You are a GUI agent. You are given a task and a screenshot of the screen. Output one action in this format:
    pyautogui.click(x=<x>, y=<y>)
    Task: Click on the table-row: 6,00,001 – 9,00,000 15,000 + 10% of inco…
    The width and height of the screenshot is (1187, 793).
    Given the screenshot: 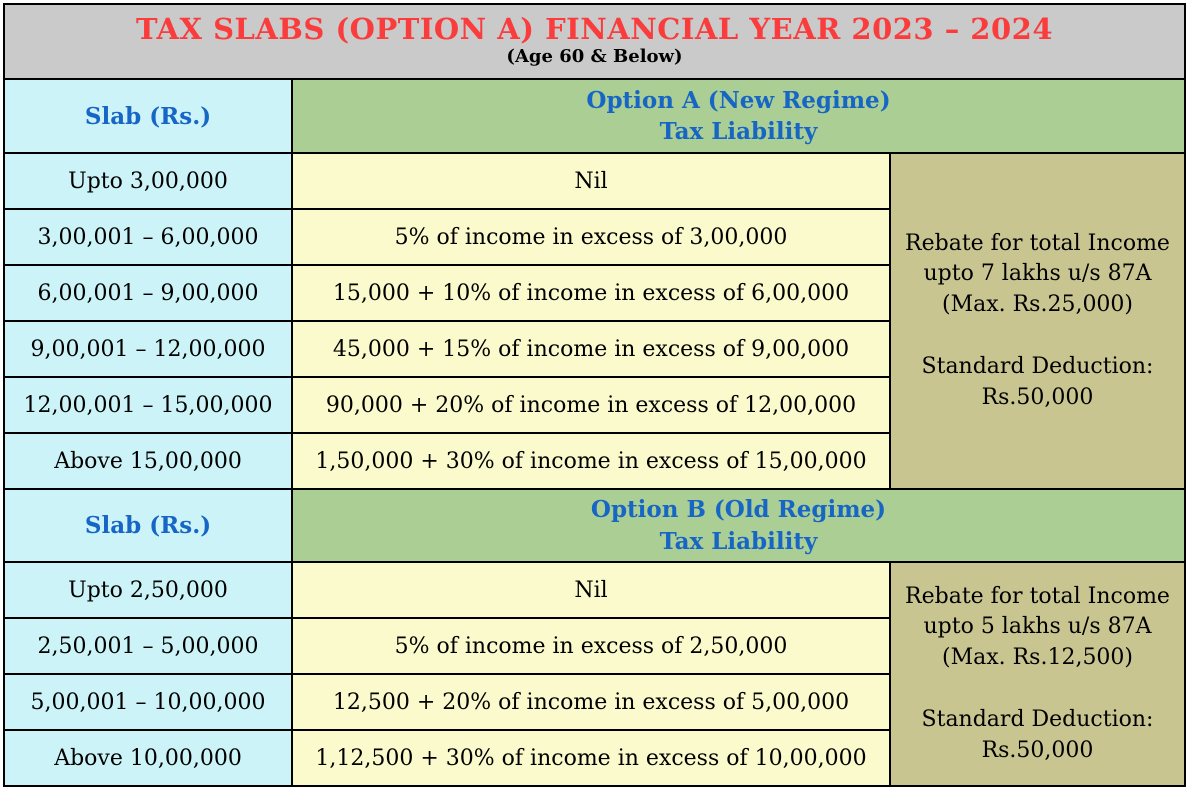 What is the action you would take?
    pyautogui.click(x=594, y=293)
    